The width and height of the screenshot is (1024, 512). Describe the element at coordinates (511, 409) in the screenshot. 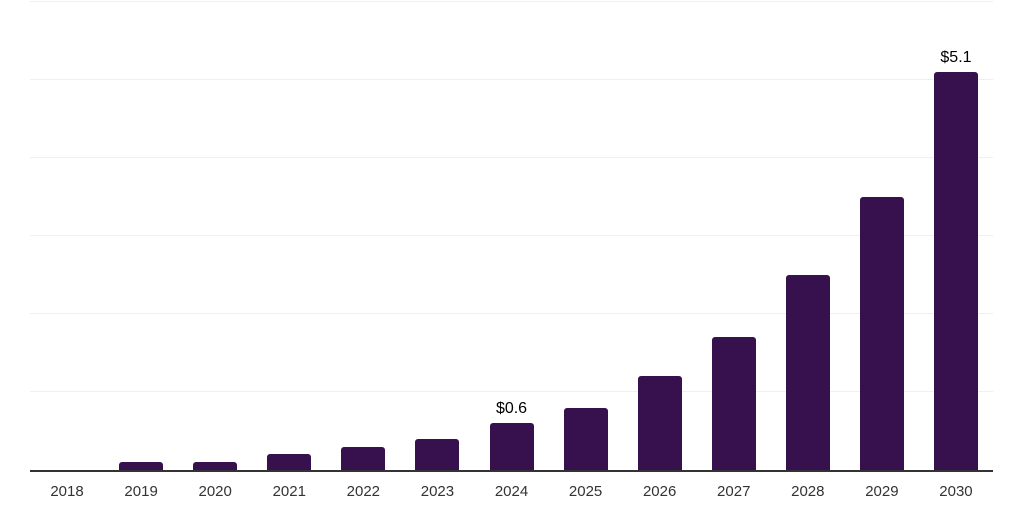

I see `value-label-2024: $0.6` at that location.